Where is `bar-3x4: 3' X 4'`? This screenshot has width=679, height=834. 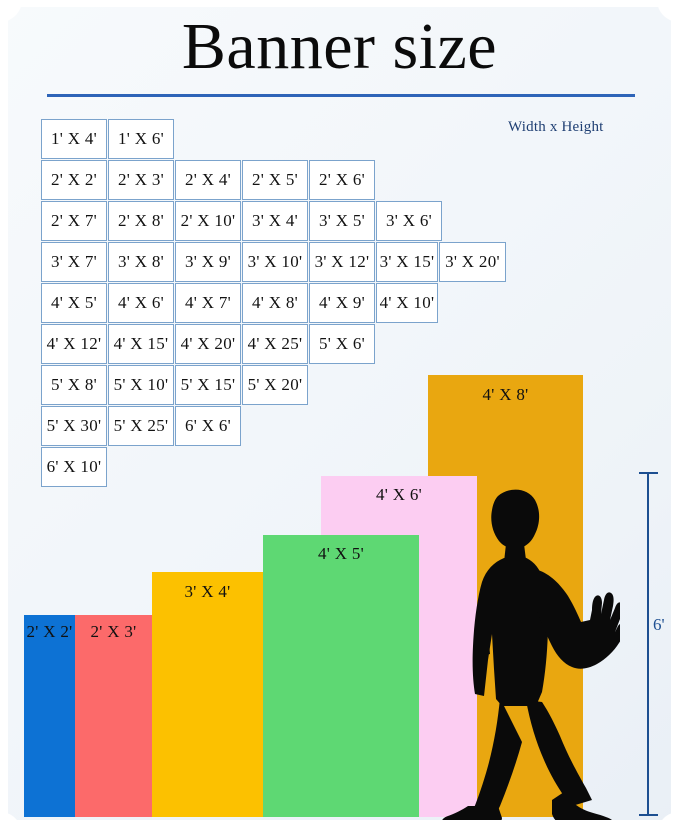
bar-3x4: 3' X 4' is located at coordinates (207, 694).